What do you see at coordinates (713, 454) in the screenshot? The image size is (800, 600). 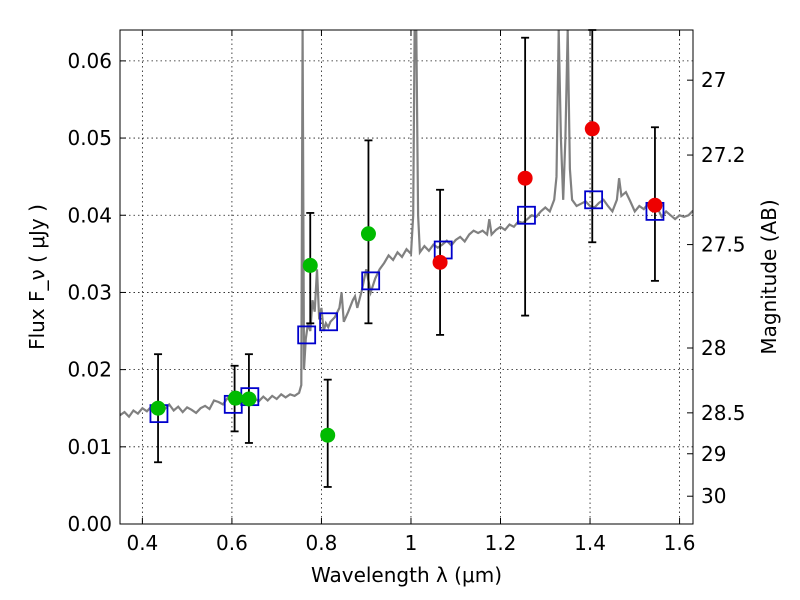 I see `right-tick-label: 29` at bounding box center [713, 454].